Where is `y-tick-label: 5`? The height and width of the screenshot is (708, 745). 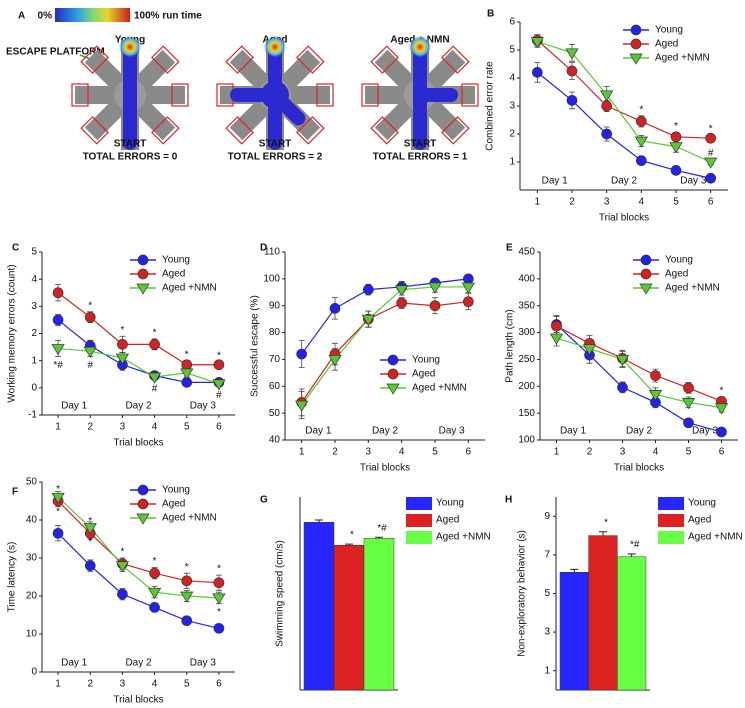
y-tick-label: 5 is located at coordinates (512, 50).